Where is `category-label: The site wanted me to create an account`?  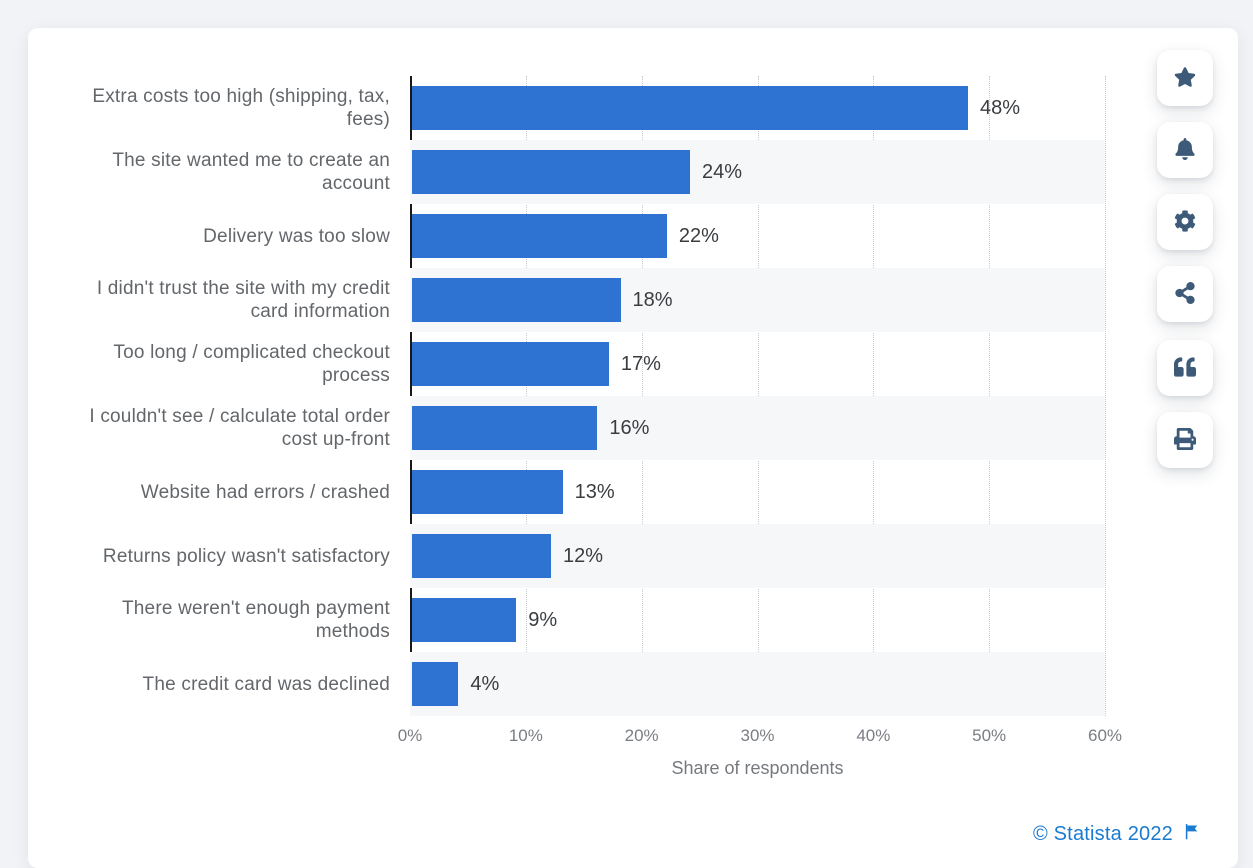
category-label: The site wanted me to create an account is located at coordinates (251, 172).